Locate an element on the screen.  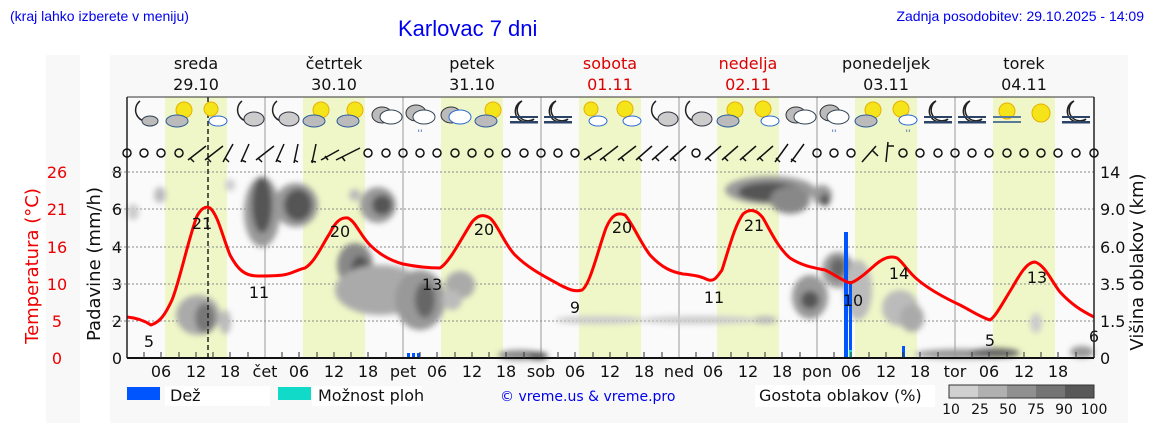
day-date: 31.10 is located at coordinates (472, 84).